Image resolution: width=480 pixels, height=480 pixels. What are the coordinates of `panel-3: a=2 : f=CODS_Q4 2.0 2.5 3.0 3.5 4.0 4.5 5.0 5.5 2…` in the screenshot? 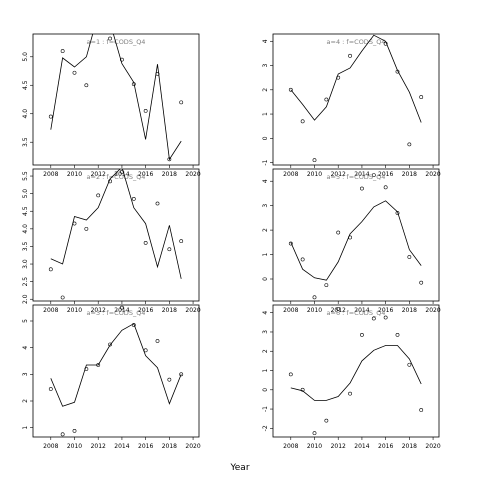 It's located at (111, 241).